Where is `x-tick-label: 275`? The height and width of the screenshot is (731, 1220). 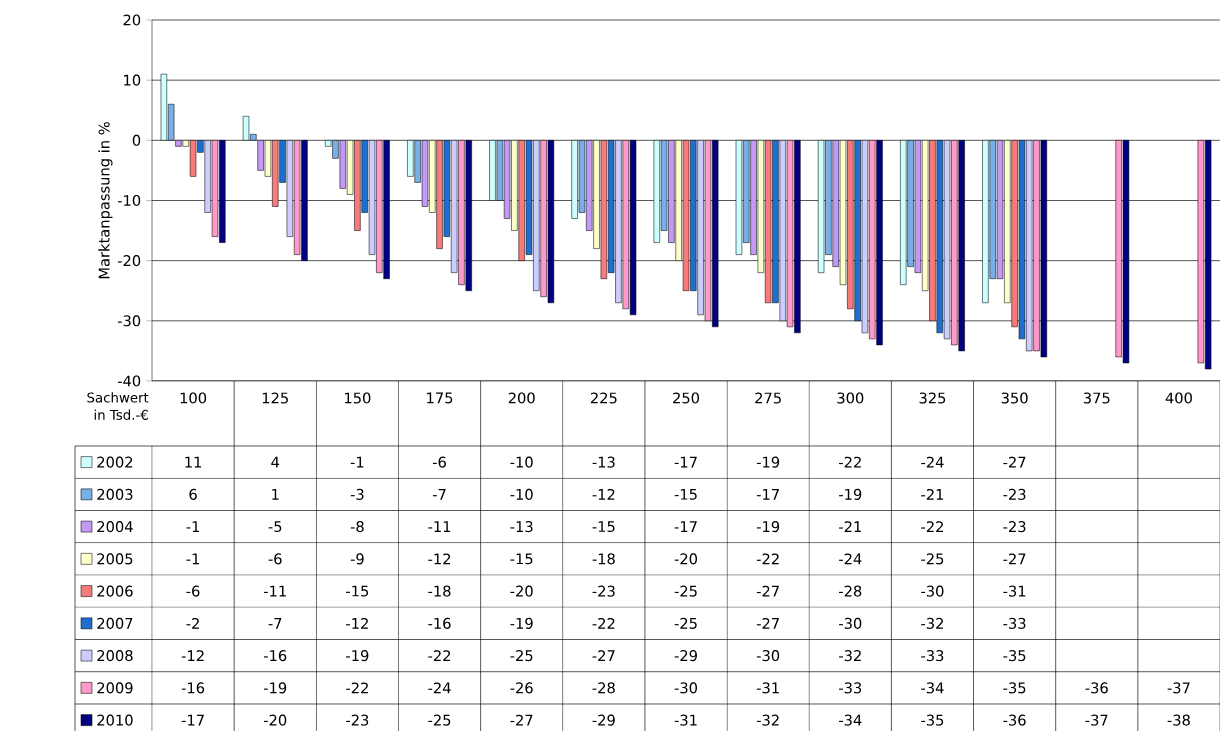 x-tick-label: 275 is located at coordinates (768, 398).